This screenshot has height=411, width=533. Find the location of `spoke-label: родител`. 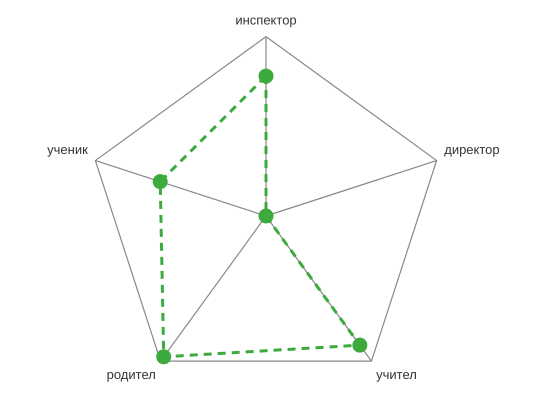

spoke-label: родител is located at coordinates (131, 374).